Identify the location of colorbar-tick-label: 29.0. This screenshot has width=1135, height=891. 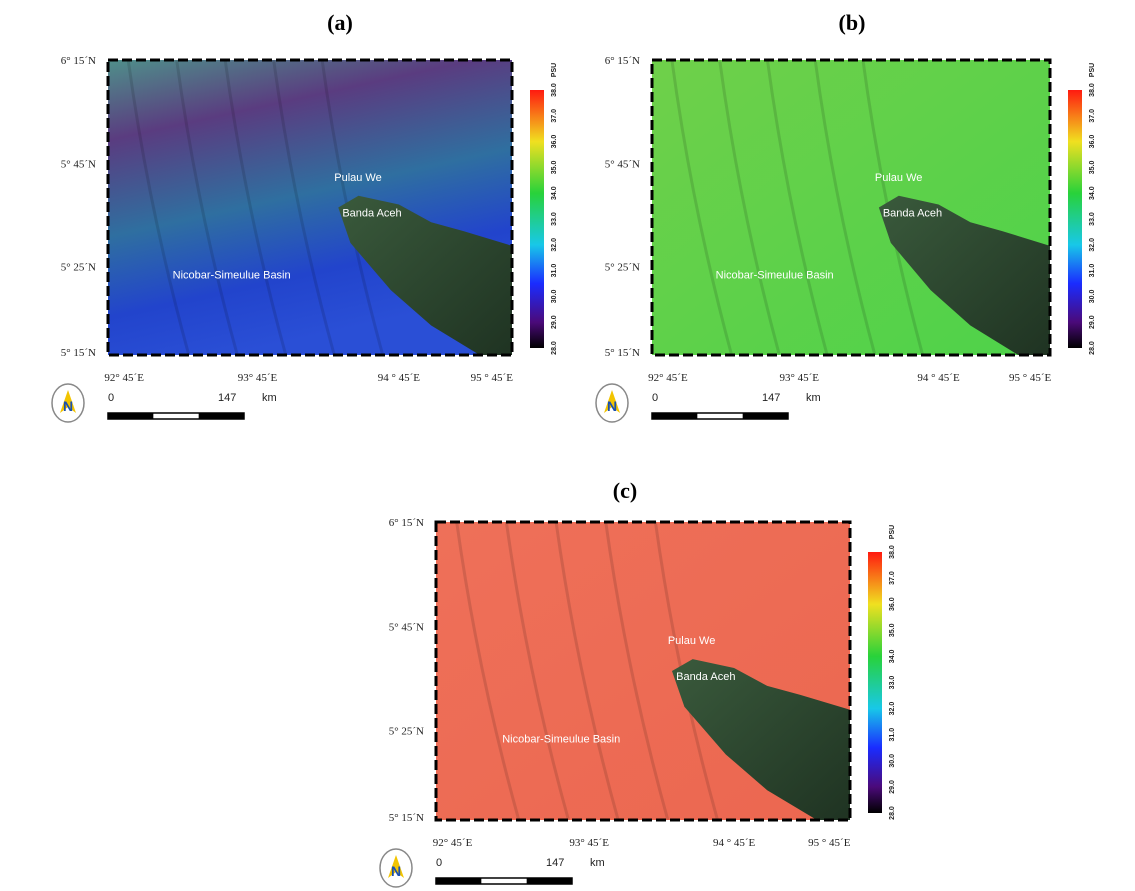
(554, 322).